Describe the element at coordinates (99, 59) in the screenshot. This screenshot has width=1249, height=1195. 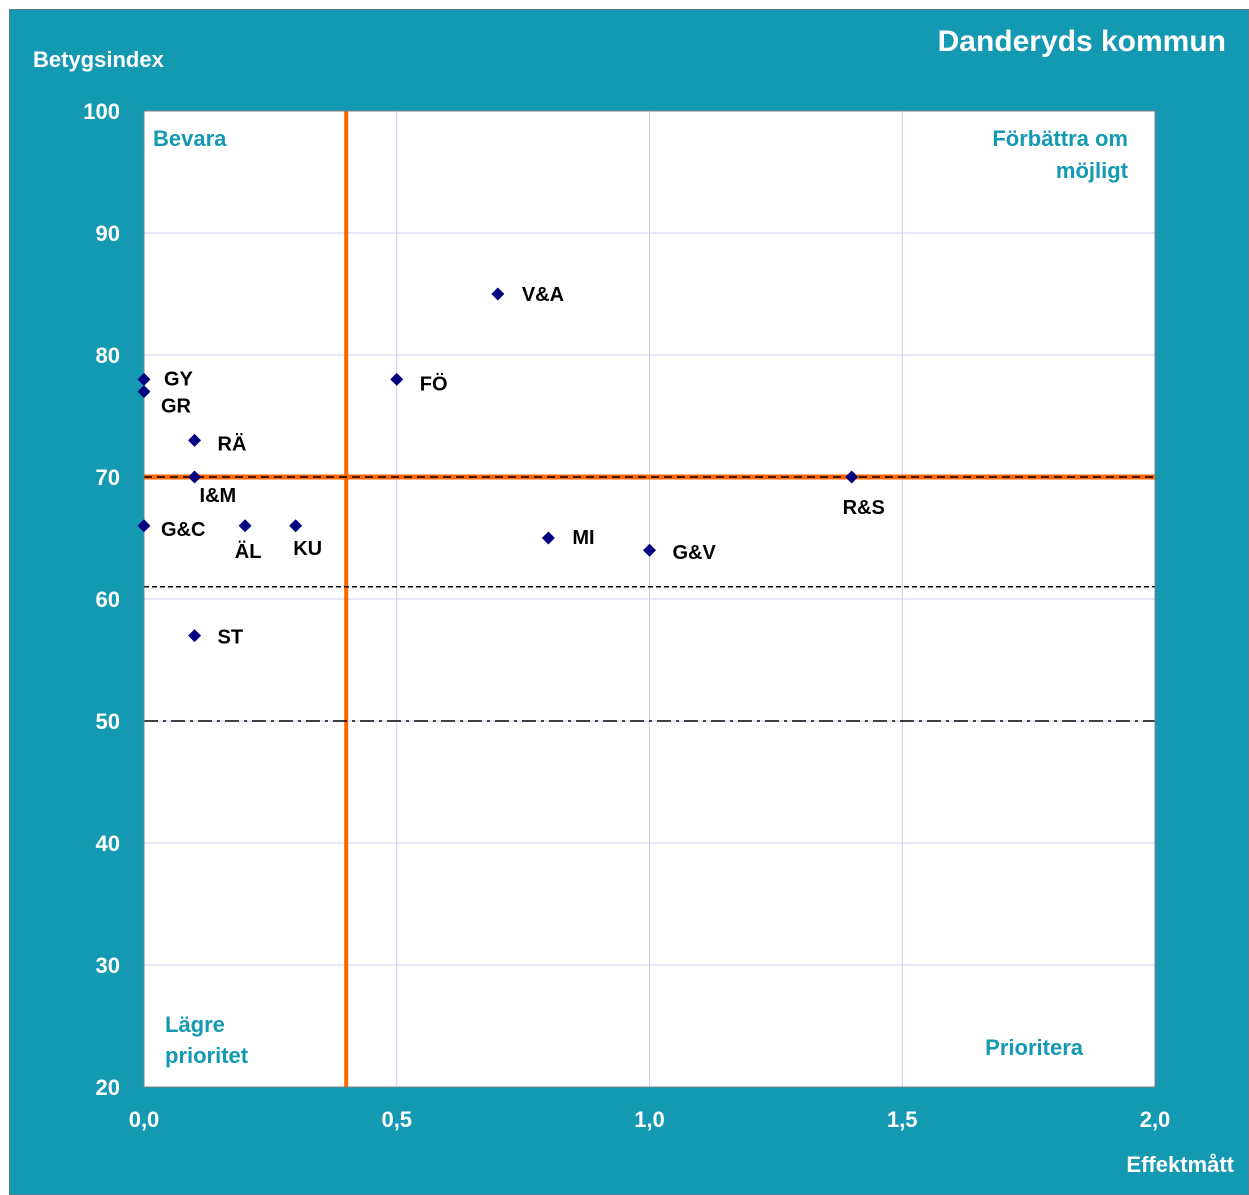
I see `y-axis-label: Betygsindex` at that location.